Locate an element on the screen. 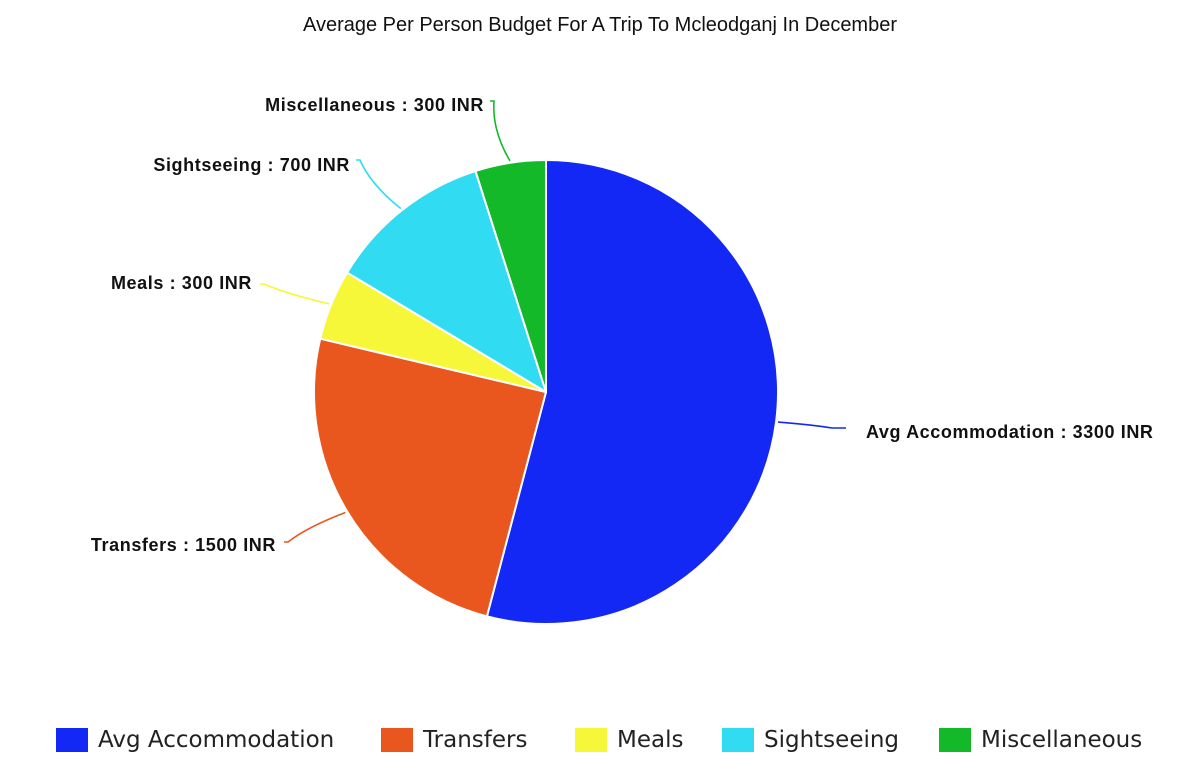  legend-item-avg-accommodation: Avg Accommodation is located at coordinates (195, 740).